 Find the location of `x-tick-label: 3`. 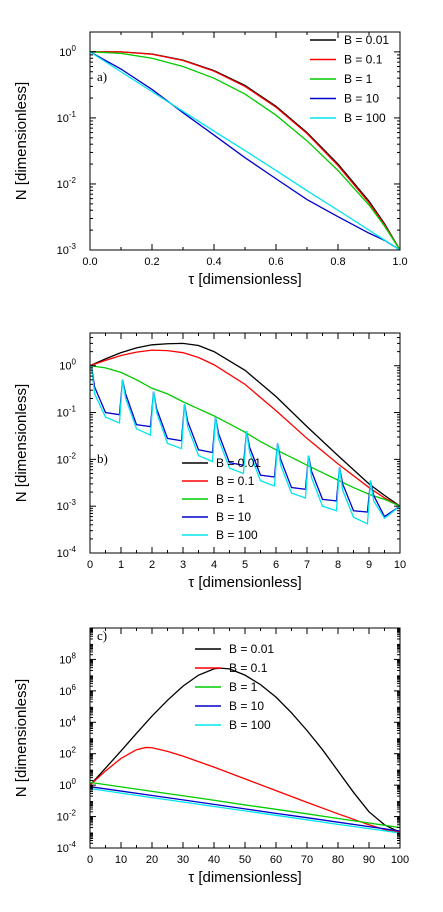

x-tick-label: 3 is located at coordinates (183, 565).